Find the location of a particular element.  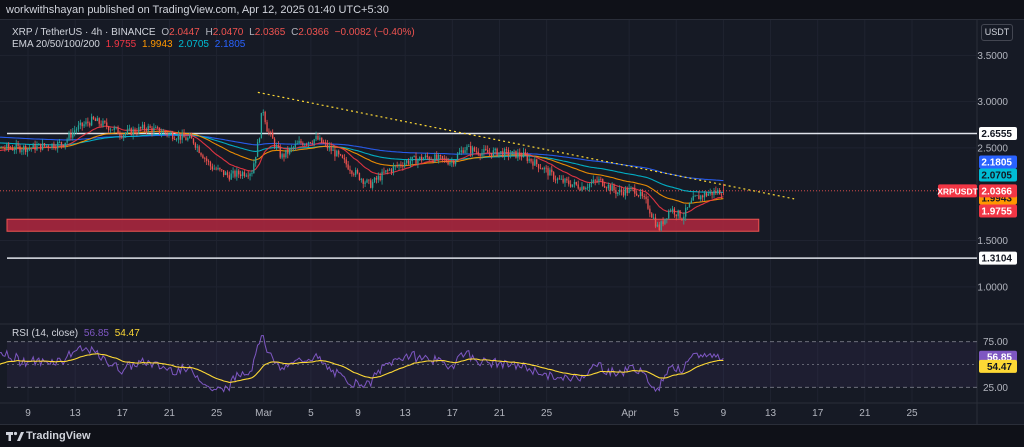

level-price-tag-bg is located at coordinates (998, 134).